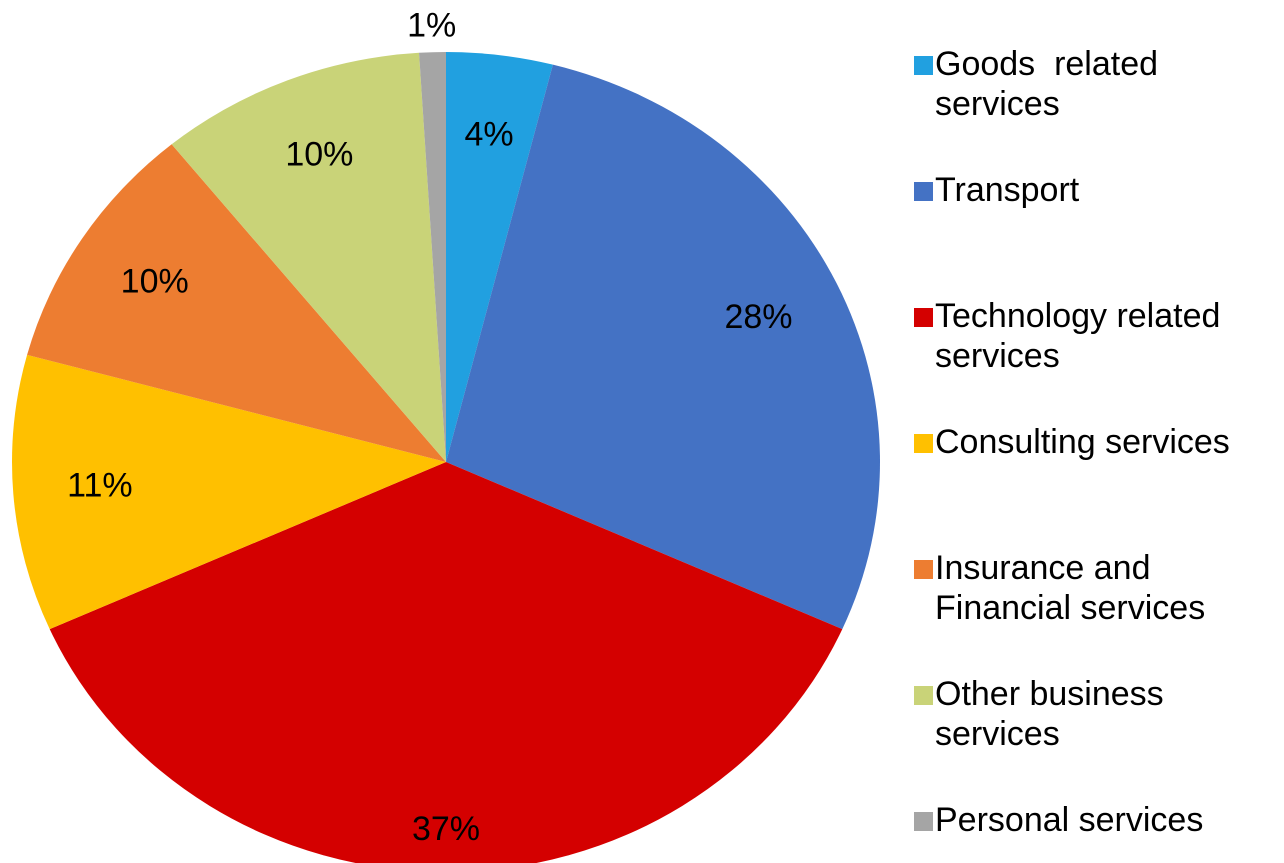 Image resolution: width=1284 pixels, height=863 pixels. I want to click on data-label: 1%, so click(431, 26).